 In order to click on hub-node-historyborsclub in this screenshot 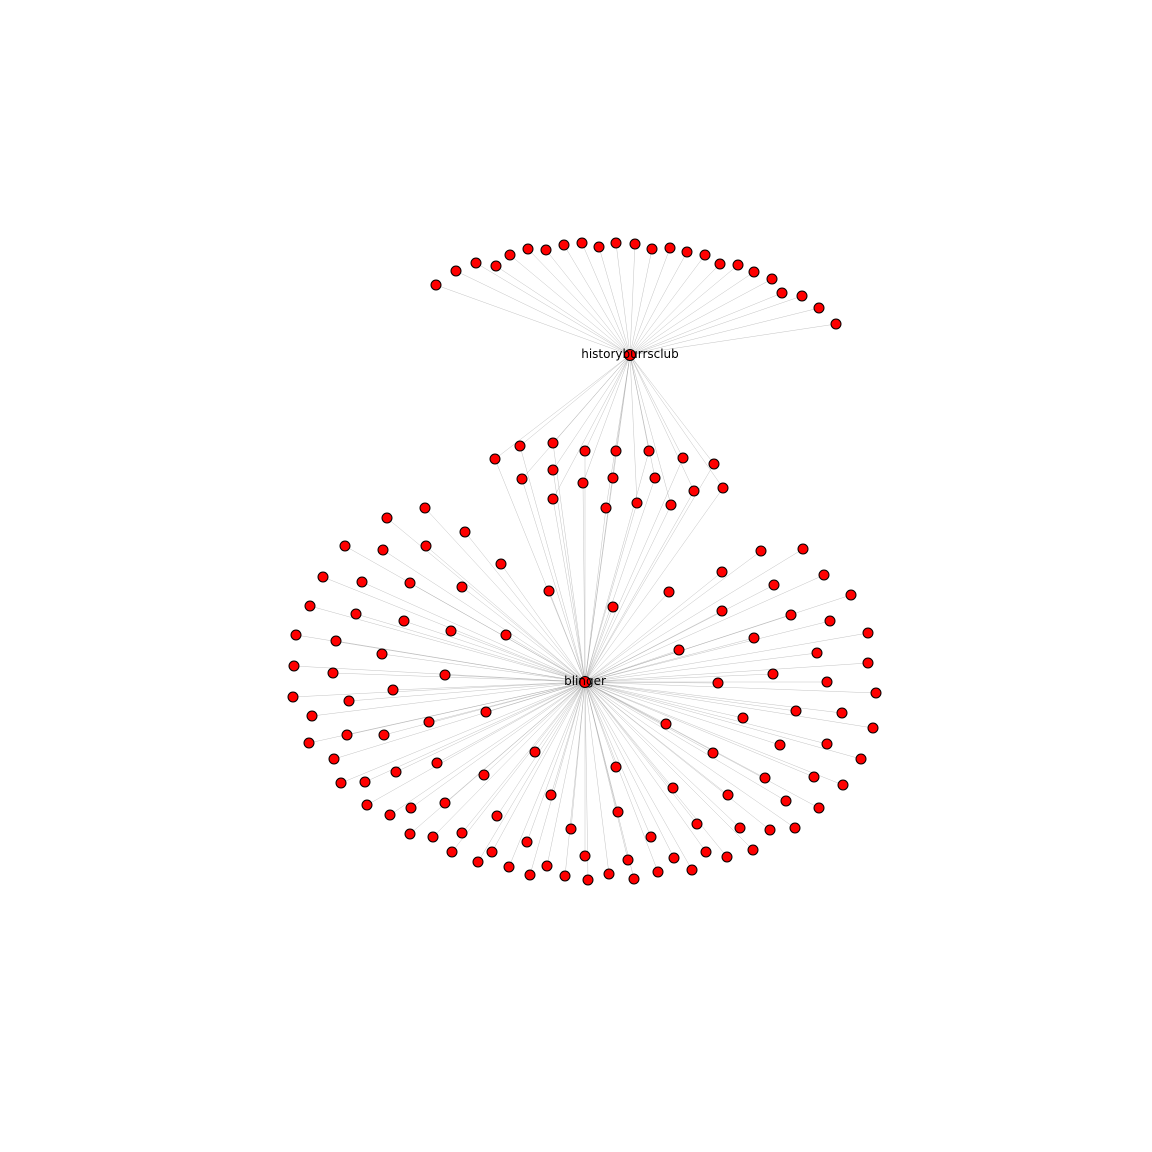, I will do `click(630, 355)`.